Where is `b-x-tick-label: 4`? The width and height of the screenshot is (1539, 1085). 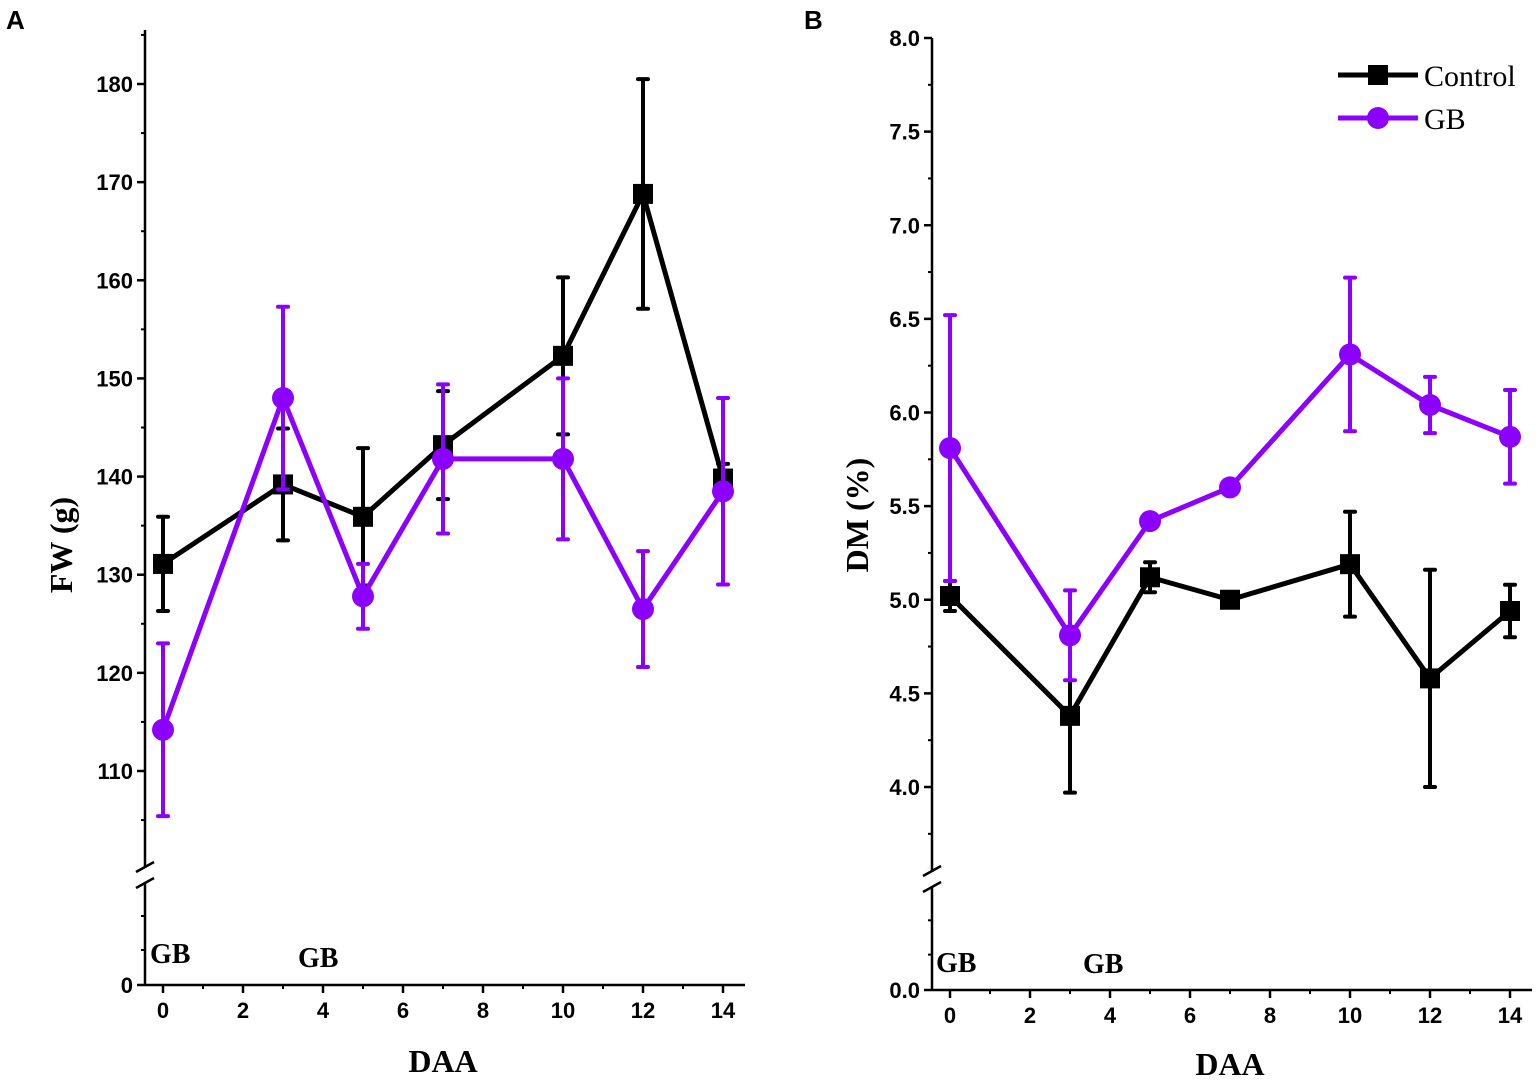
b-x-tick-label: 4 is located at coordinates (1110, 1015).